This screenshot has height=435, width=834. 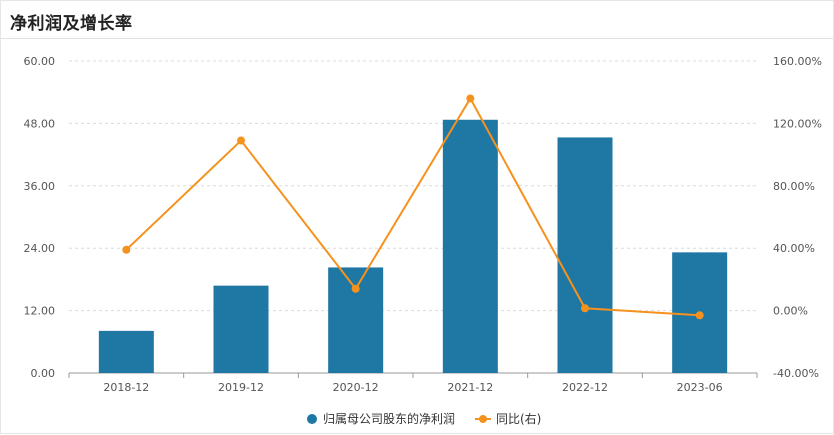 I want to click on x-tick-label: 2022-12, so click(x=585, y=387).